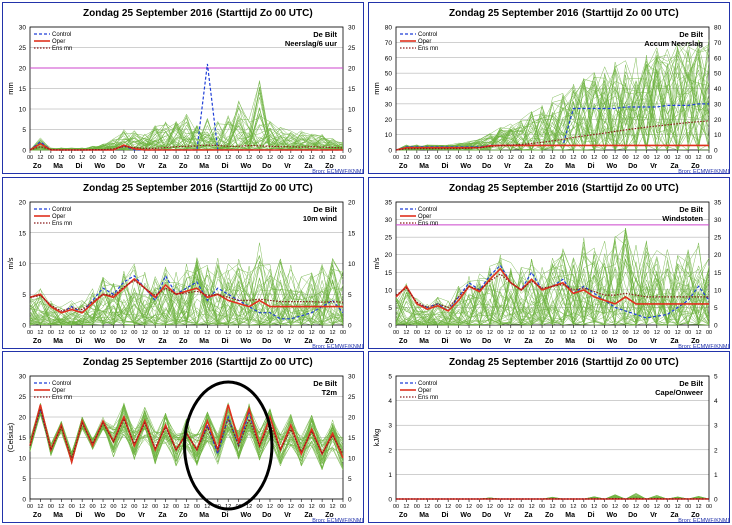  Describe the element at coordinates (428, 224) in the screenshot. I see `legend-label: Ens mn` at that location.